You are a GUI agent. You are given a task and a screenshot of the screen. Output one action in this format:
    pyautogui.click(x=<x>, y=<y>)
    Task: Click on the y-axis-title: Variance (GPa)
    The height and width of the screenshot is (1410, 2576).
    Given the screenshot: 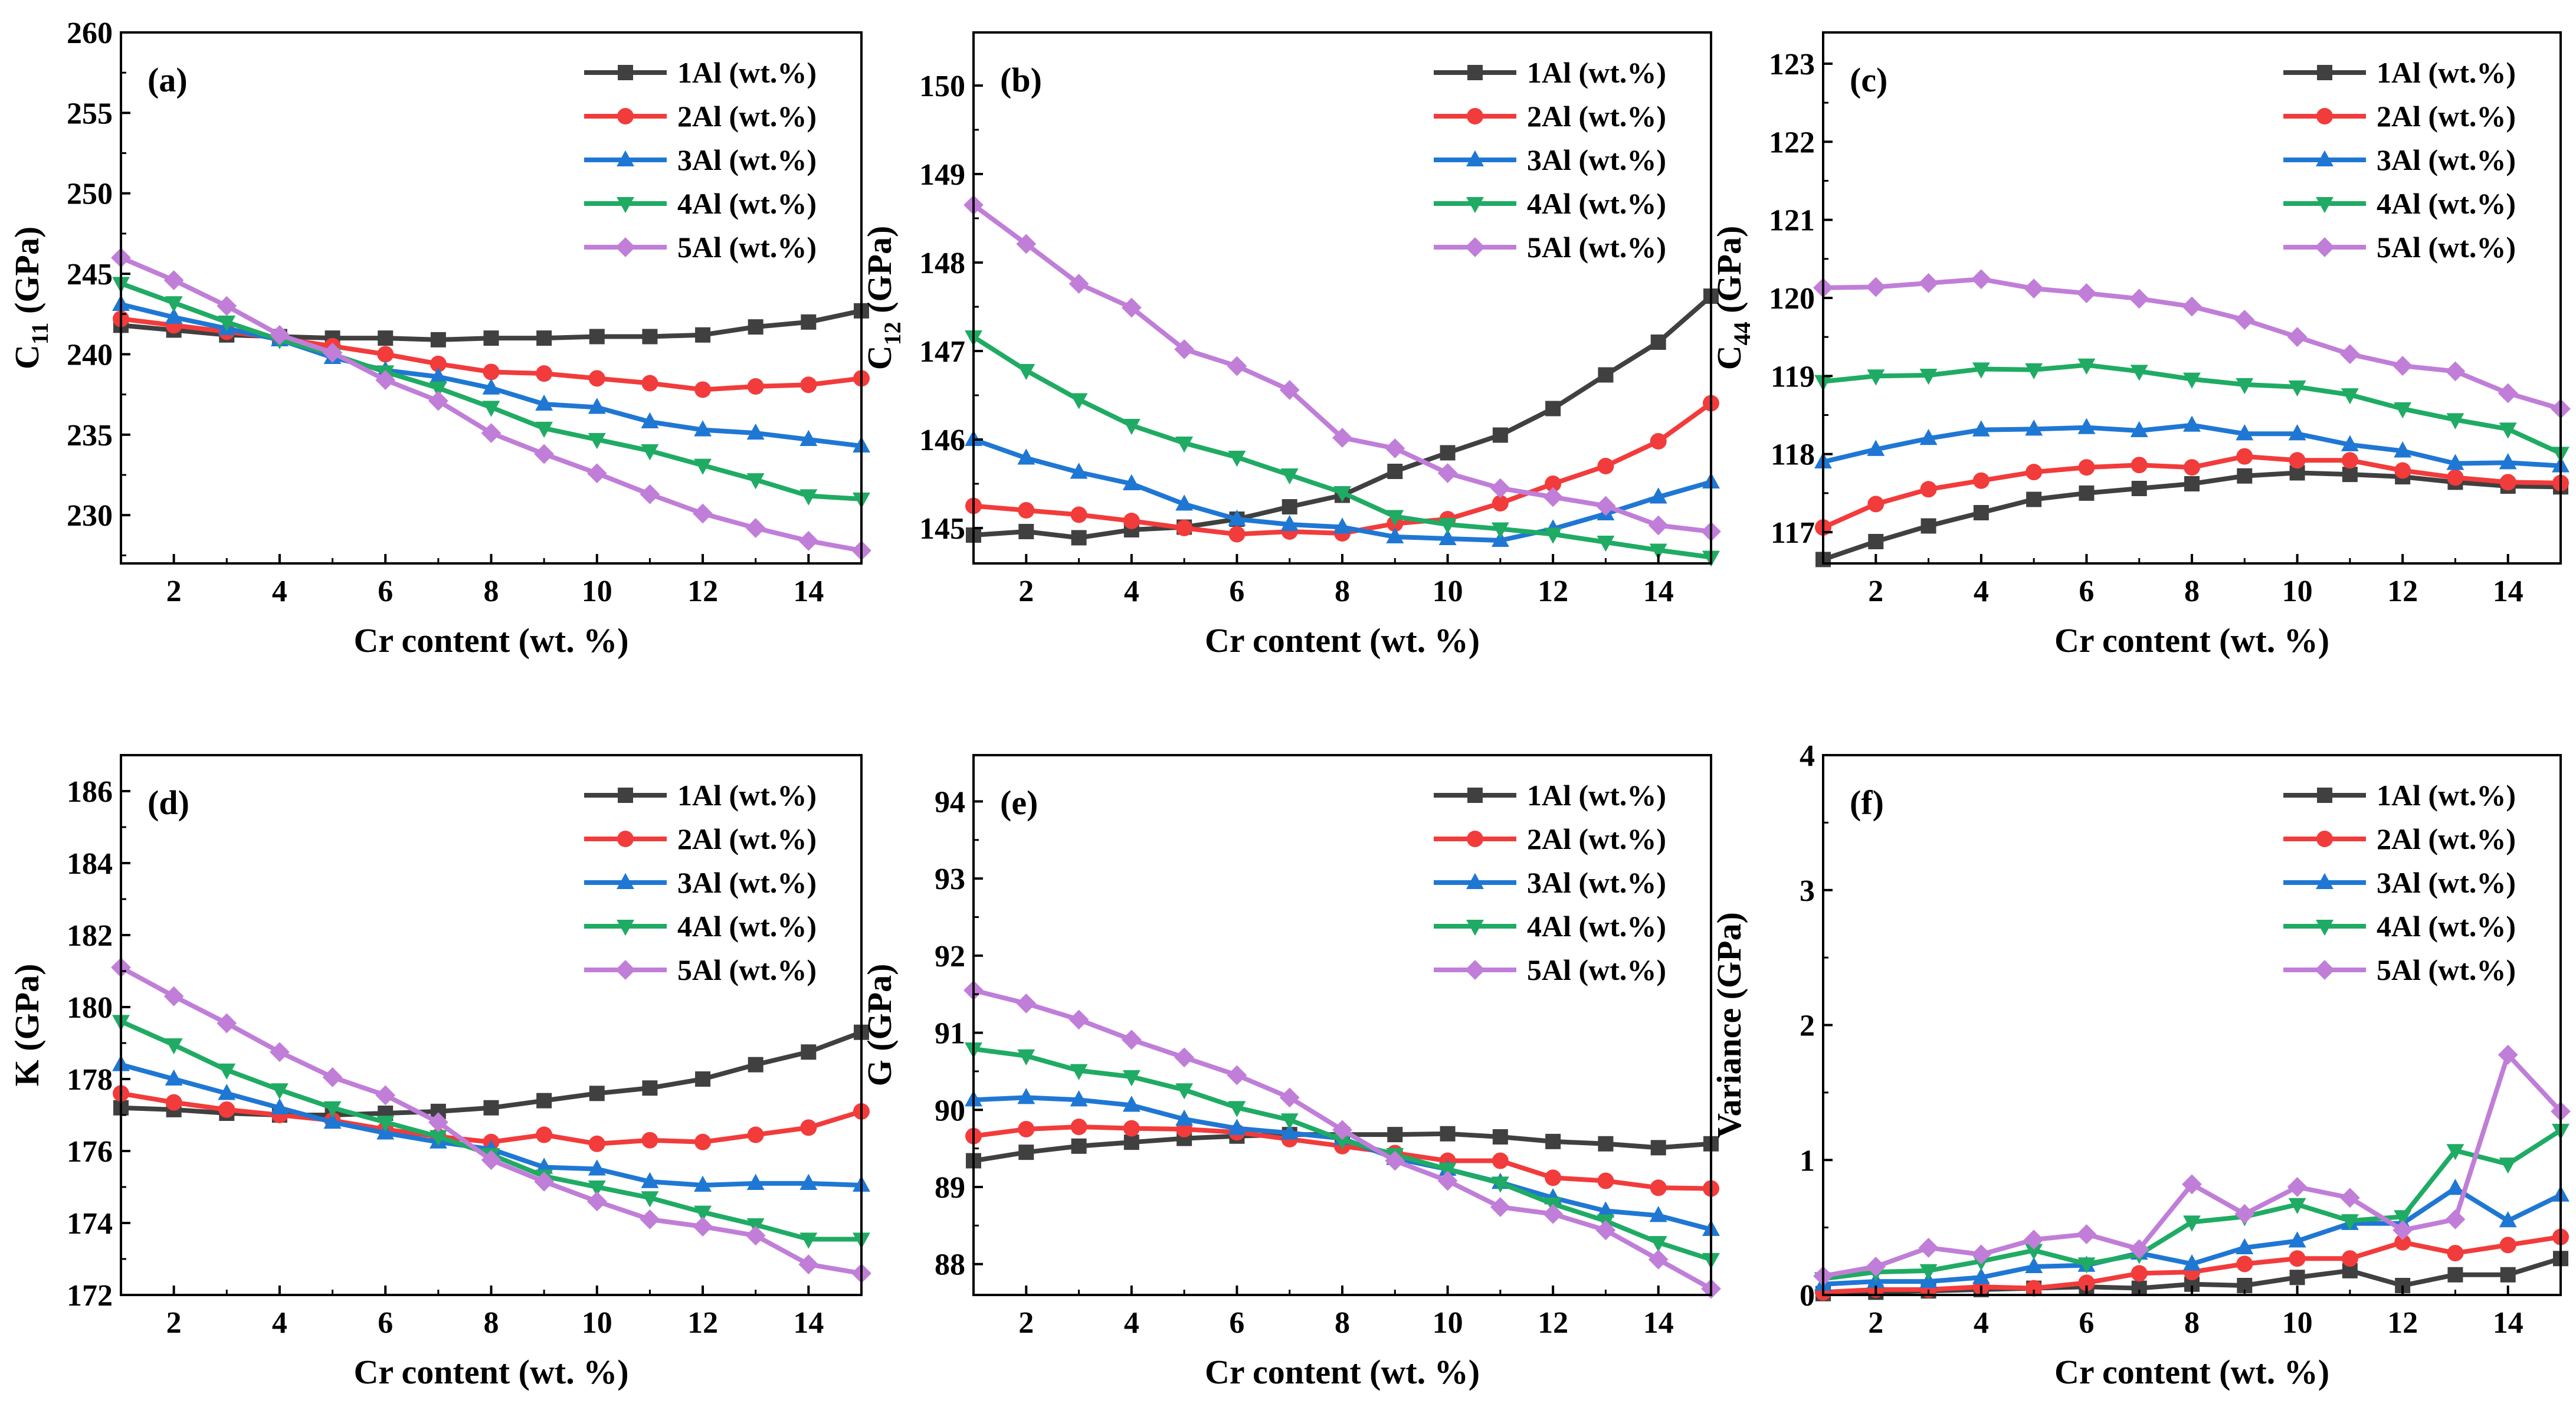 What is the action you would take?
    pyautogui.click(x=1729, y=1025)
    